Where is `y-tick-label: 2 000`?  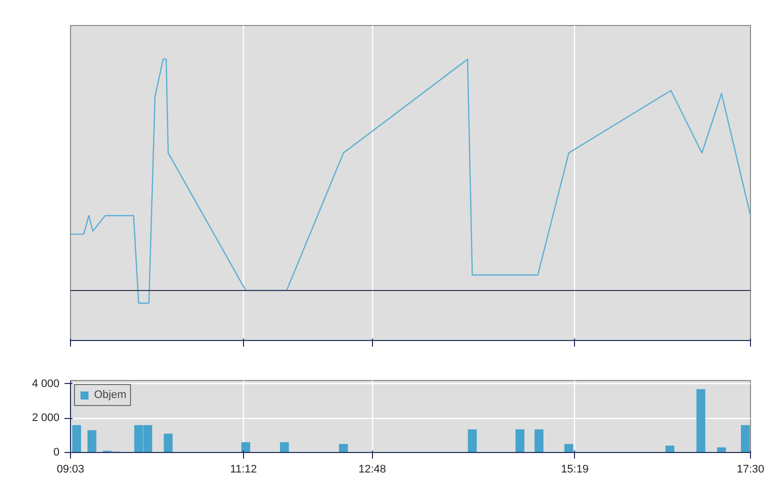
y-tick-label: 2 000 is located at coordinates (46, 418).